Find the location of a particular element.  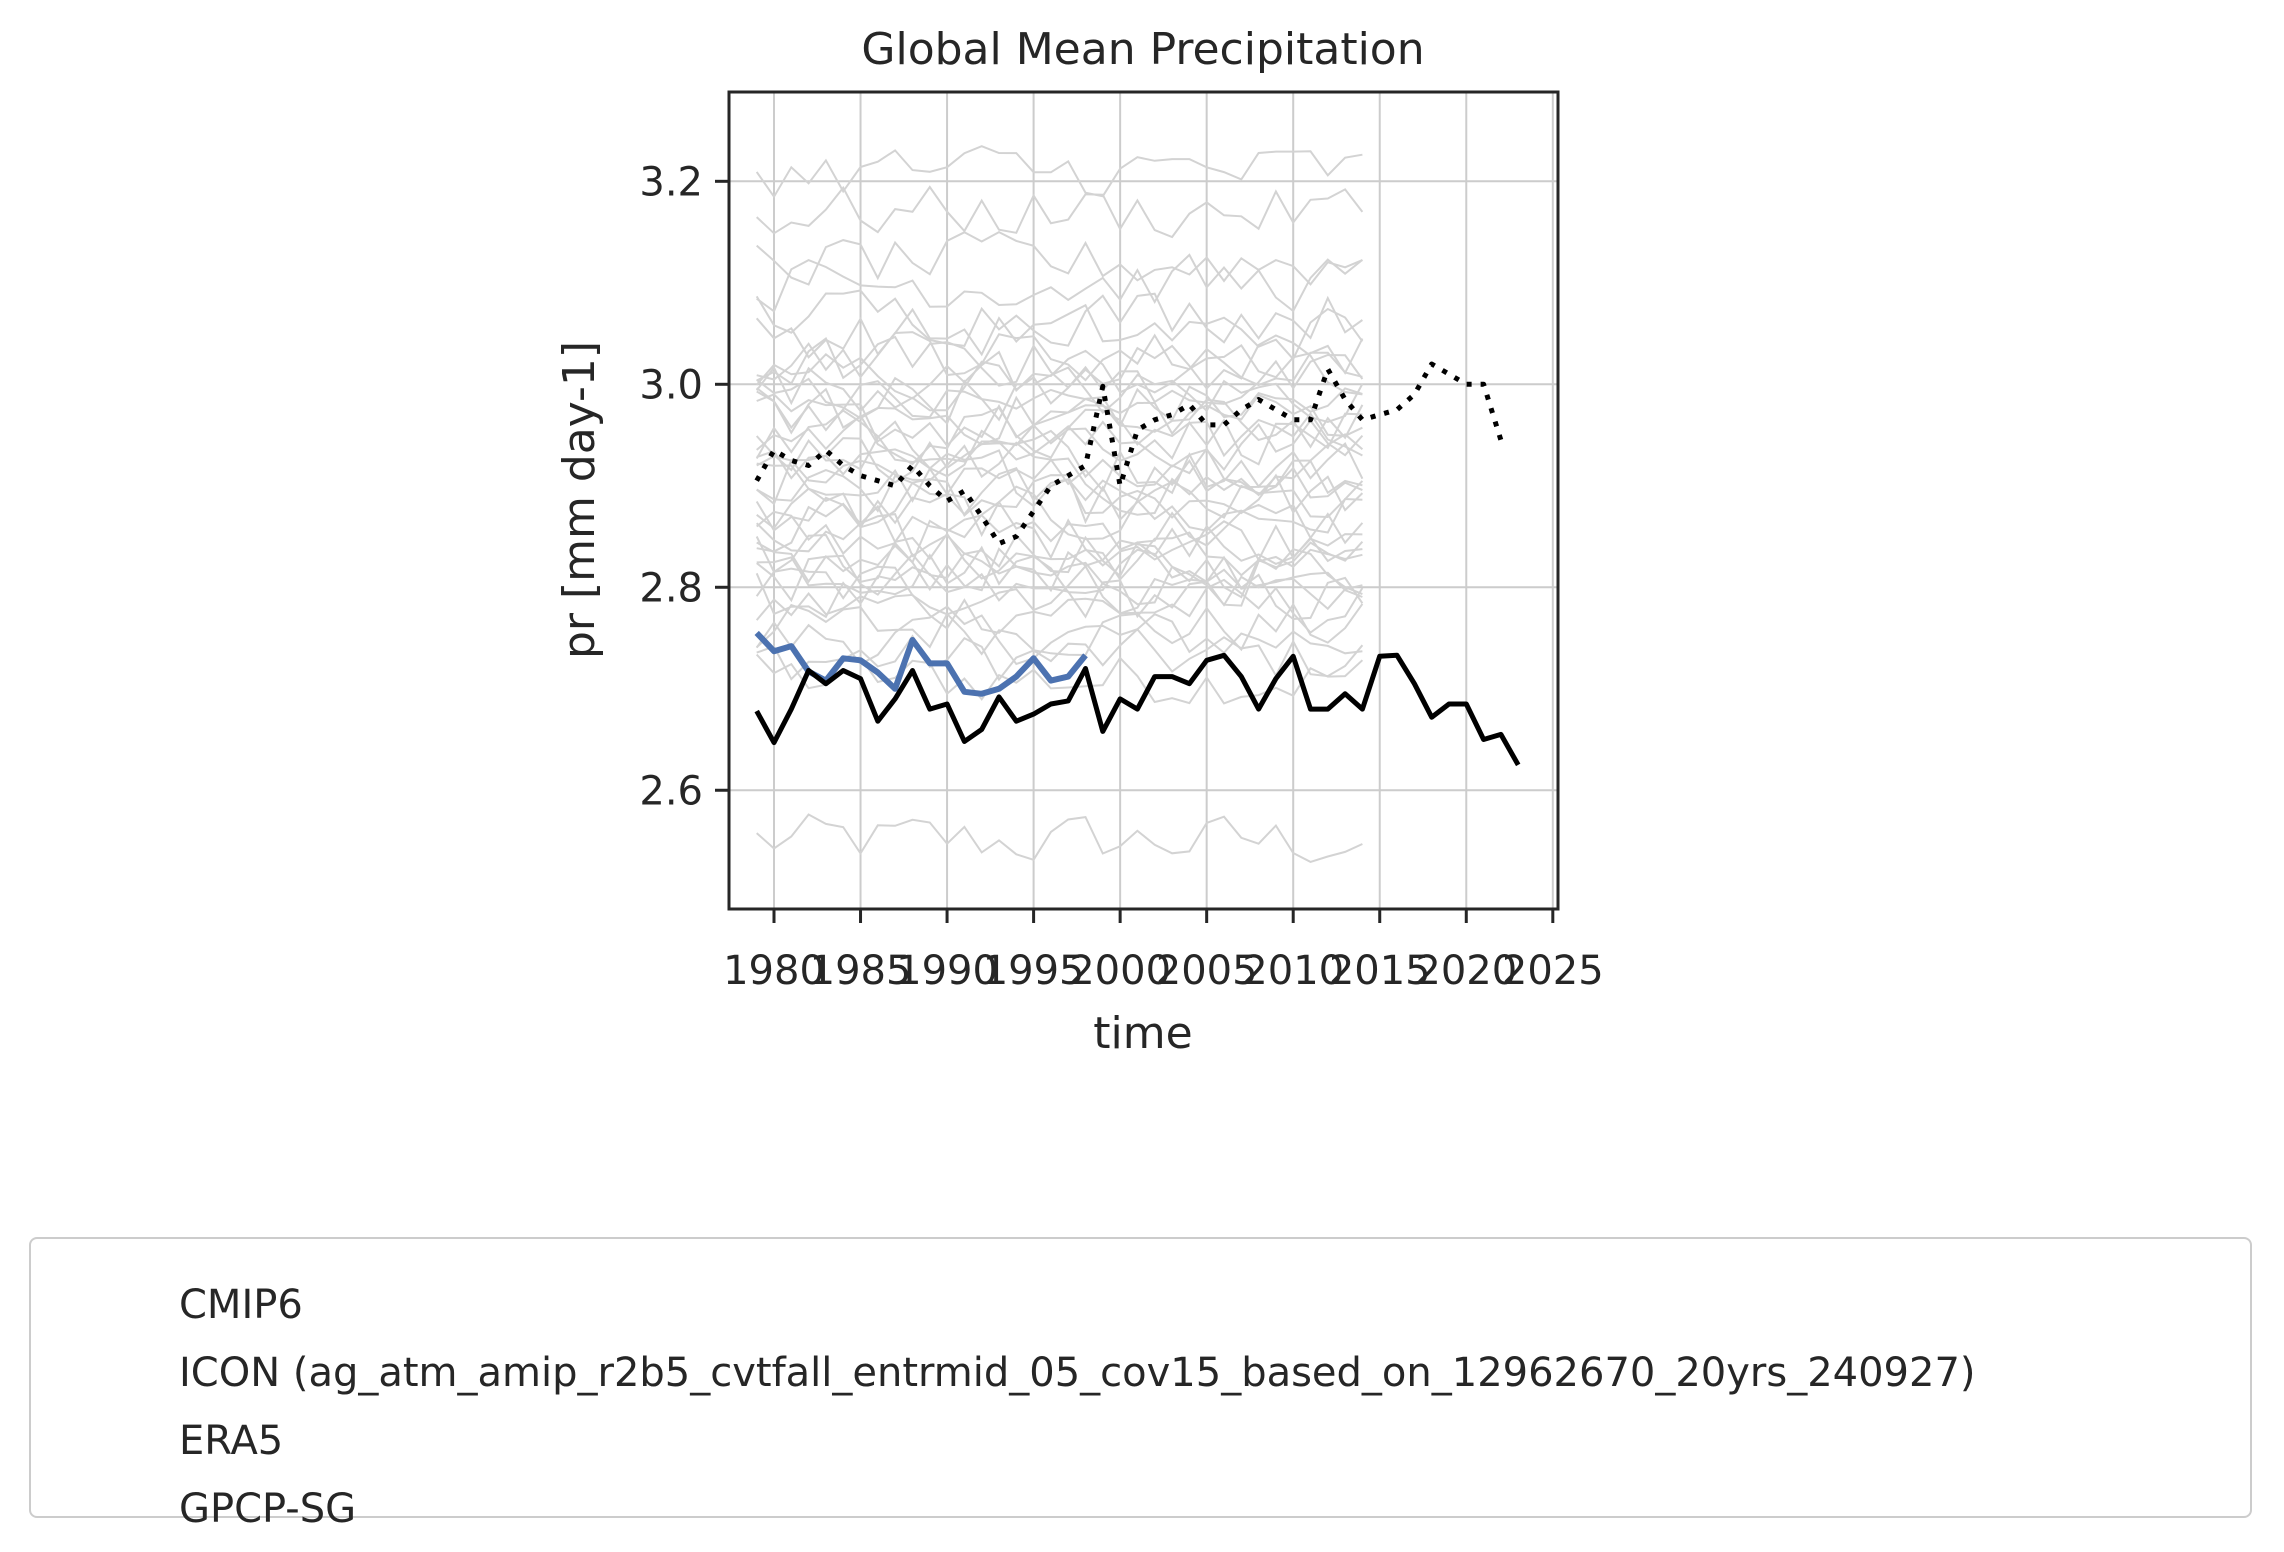

x-tick-label: 1990 is located at coordinates (947, 971).